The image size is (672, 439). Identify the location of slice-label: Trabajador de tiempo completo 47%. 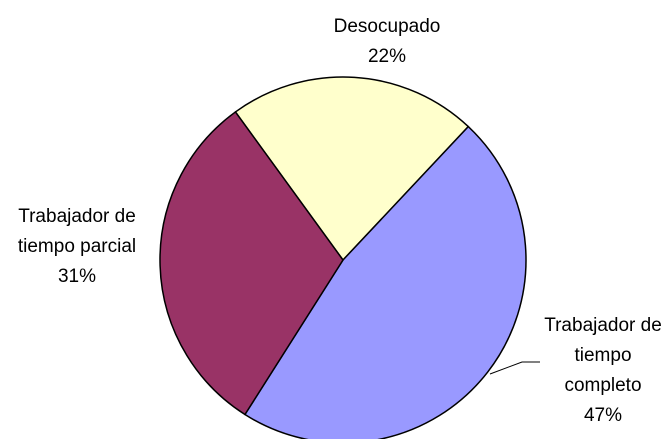
(603, 371).